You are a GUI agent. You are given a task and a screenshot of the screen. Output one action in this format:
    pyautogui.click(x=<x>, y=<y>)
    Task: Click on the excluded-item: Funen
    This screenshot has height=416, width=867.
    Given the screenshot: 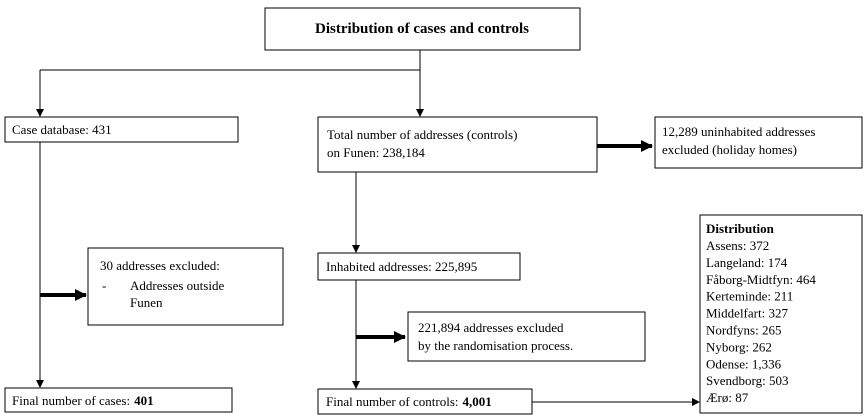 What is the action you would take?
    pyautogui.click(x=146, y=302)
    